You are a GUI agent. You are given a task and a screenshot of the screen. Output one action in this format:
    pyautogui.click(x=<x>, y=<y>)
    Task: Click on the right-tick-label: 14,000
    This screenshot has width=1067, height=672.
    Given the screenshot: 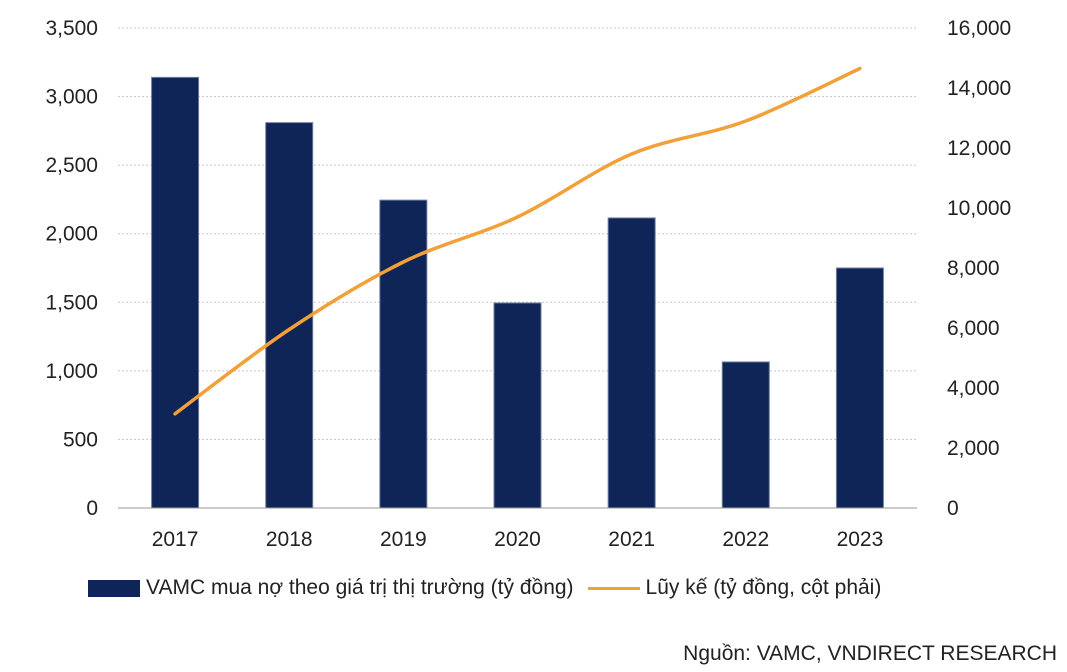 What is the action you would take?
    pyautogui.click(x=979, y=88)
    